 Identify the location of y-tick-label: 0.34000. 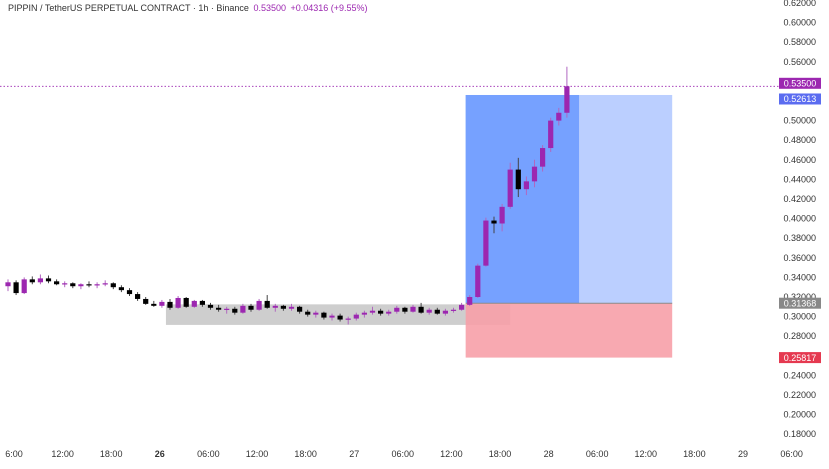
(799, 277).